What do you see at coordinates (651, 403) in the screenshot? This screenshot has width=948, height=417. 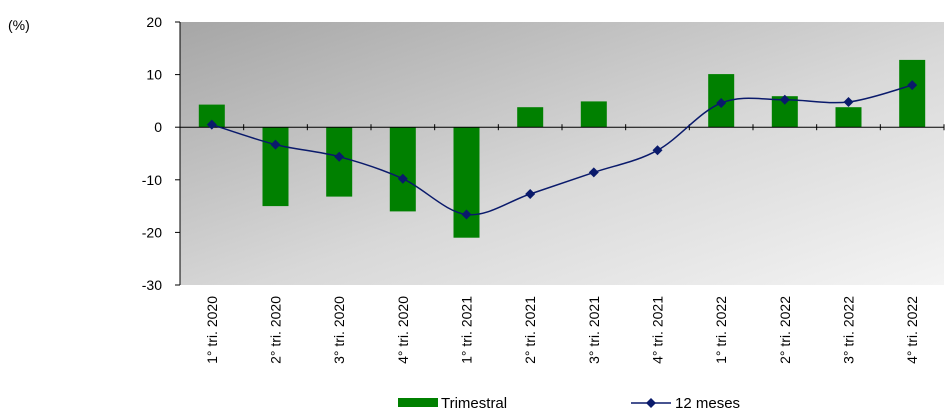 I see `legend-marker-12-meses` at bounding box center [651, 403].